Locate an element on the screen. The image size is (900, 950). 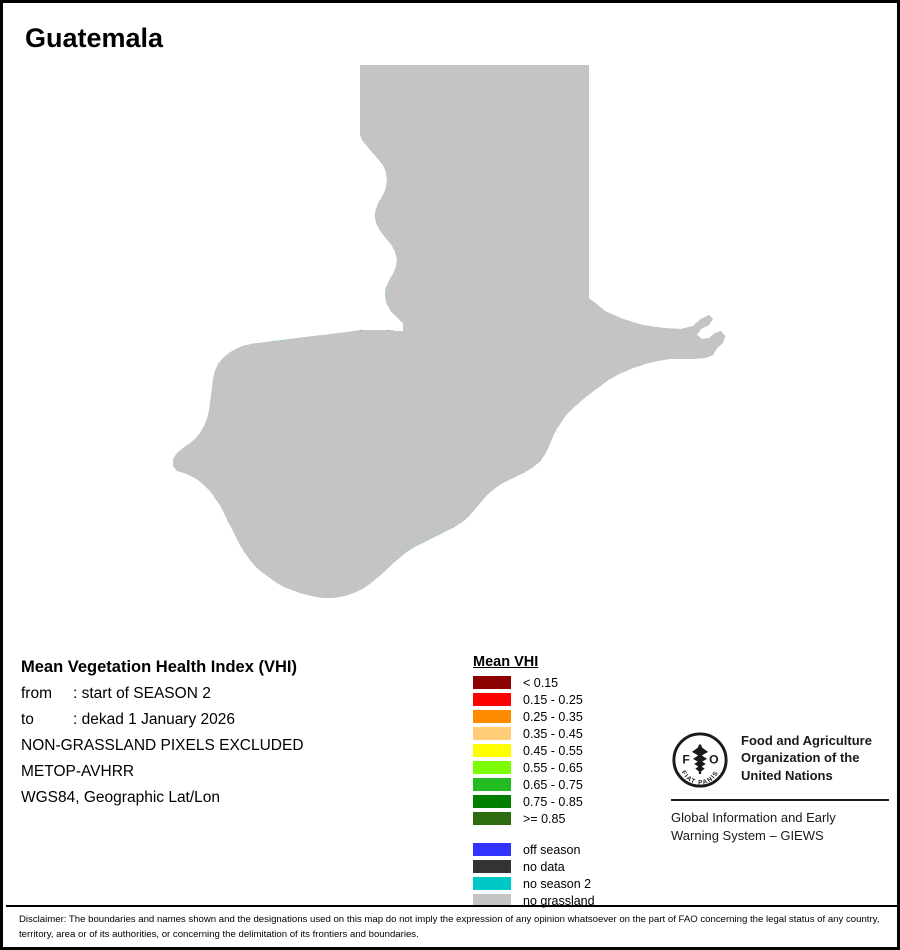
page-title: Guatemala is located at coordinates (94, 38).